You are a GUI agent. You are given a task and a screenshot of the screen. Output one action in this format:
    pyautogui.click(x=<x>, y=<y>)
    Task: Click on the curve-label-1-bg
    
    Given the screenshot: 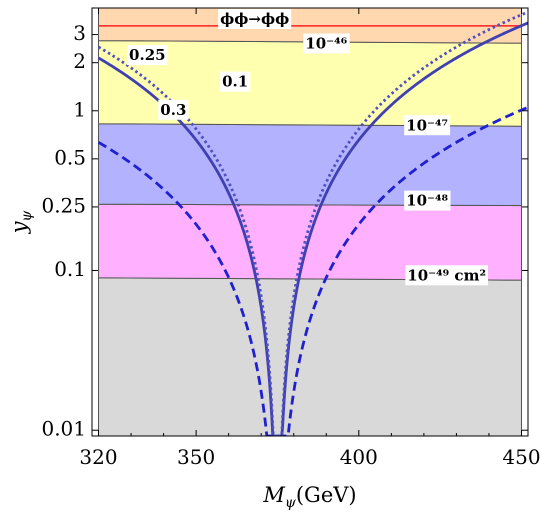 What is the action you would take?
    pyautogui.click(x=235, y=81)
    